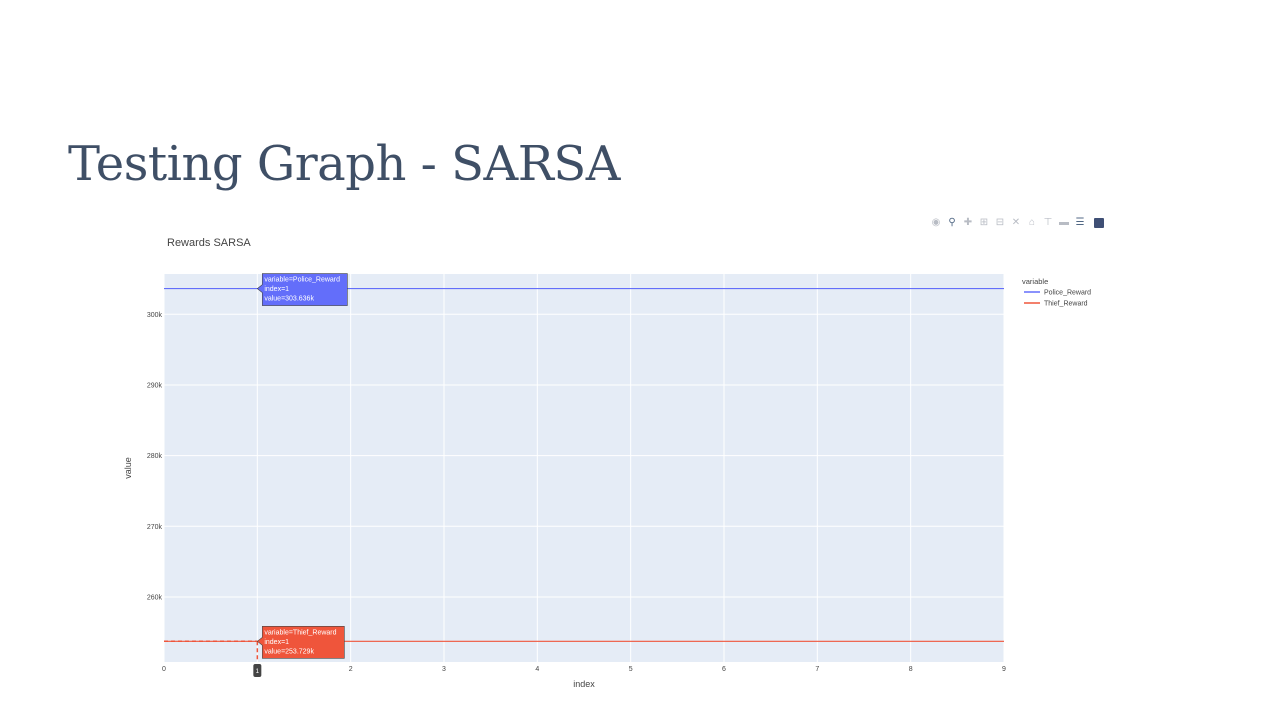  Describe the element at coordinates (209, 243) in the screenshot. I see `chart-title: Rewards SARSA` at that location.